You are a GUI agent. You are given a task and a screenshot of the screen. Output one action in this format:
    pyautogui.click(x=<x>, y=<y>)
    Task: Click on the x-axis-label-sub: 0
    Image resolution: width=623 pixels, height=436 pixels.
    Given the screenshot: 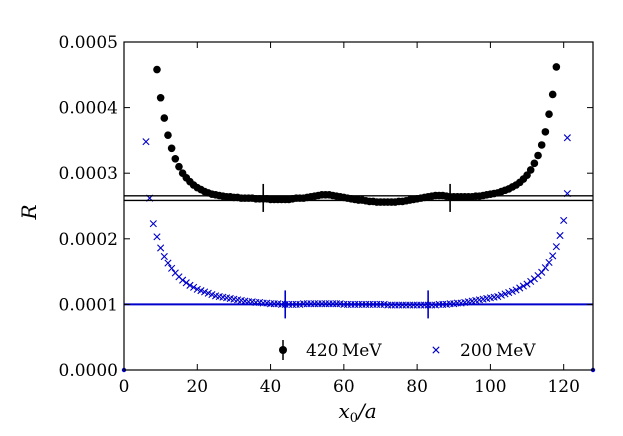 What is the action you would take?
    pyautogui.click(x=354, y=418)
    